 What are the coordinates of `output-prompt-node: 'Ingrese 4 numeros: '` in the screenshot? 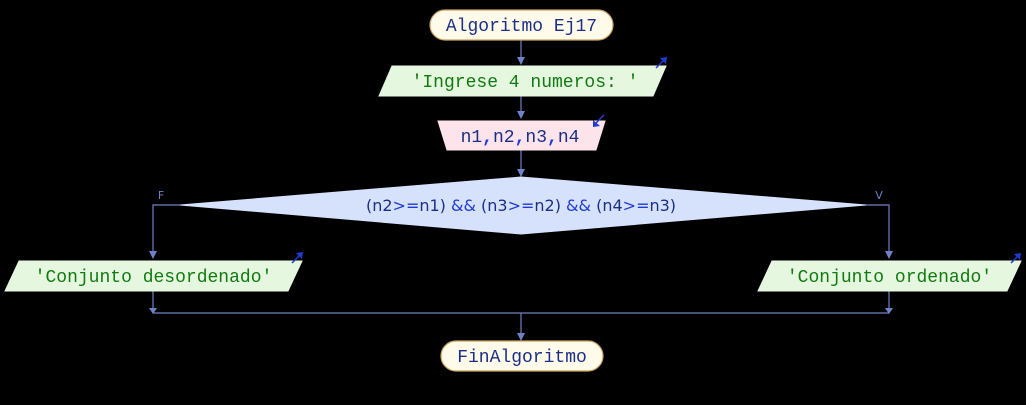 It's located at (522, 77).